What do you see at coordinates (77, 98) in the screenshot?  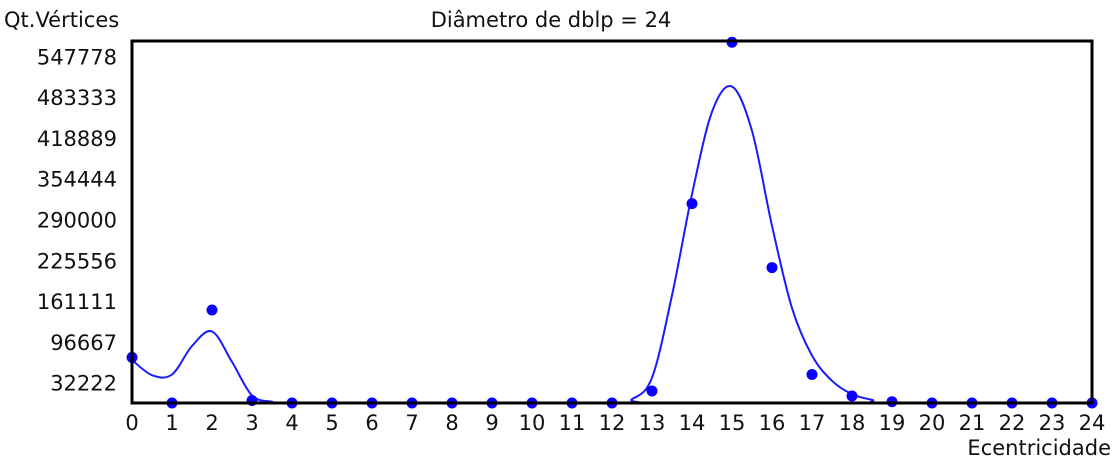 I see `y-tick-label: 483333` at bounding box center [77, 98].